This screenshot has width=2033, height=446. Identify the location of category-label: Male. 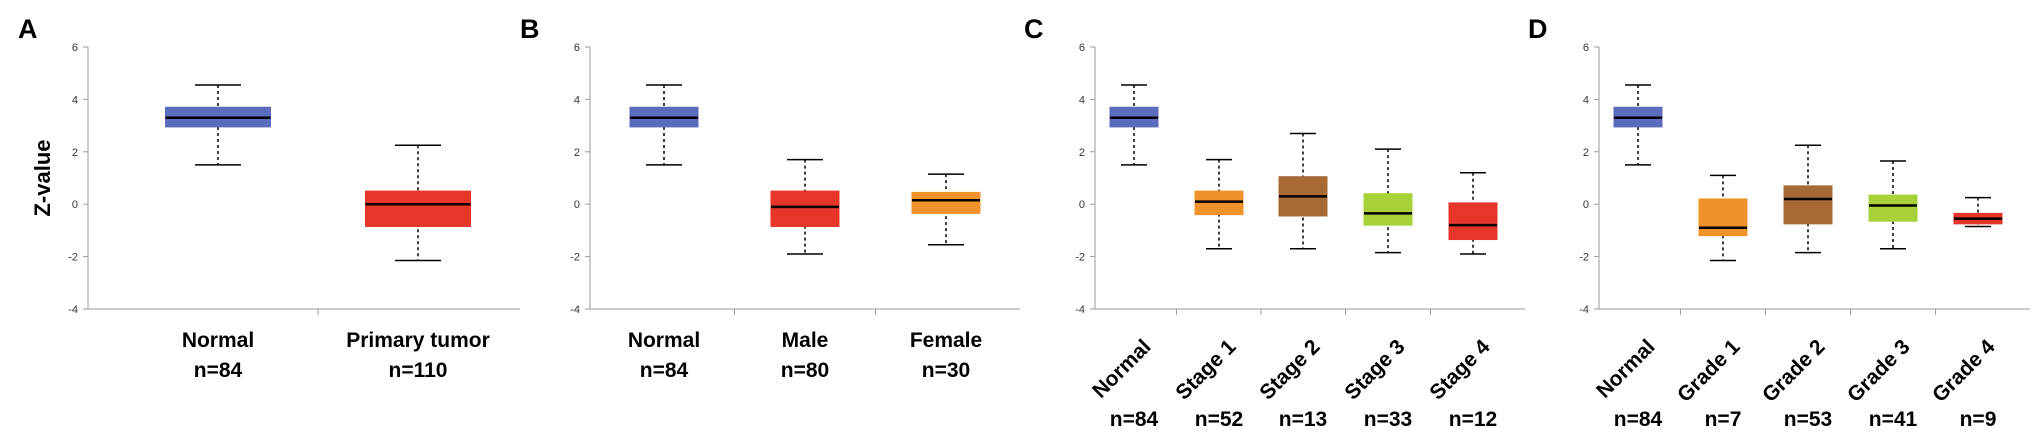
(805, 340).